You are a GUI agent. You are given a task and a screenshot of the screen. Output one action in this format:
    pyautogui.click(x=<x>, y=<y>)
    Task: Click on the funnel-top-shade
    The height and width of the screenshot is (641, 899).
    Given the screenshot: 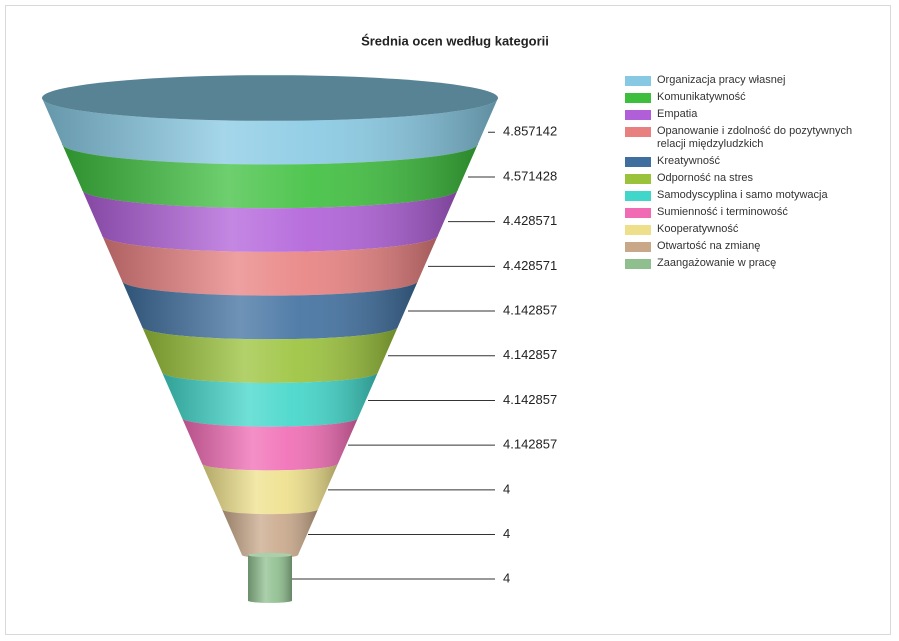 What is the action you would take?
    pyautogui.click(x=270, y=98)
    